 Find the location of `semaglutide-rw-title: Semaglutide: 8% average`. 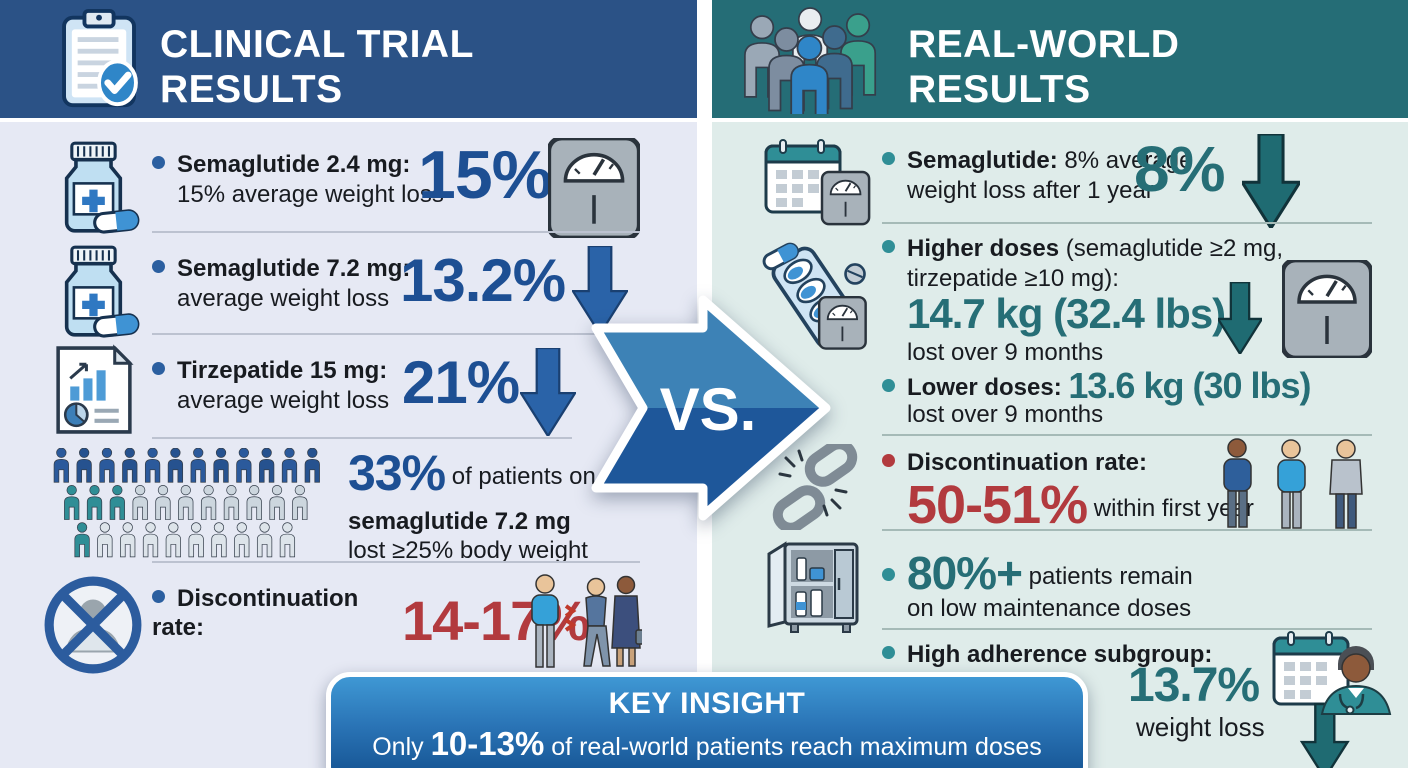

semaglutide-rw-title: Semaglutide: 8% average is located at coordinates (1037, 160).